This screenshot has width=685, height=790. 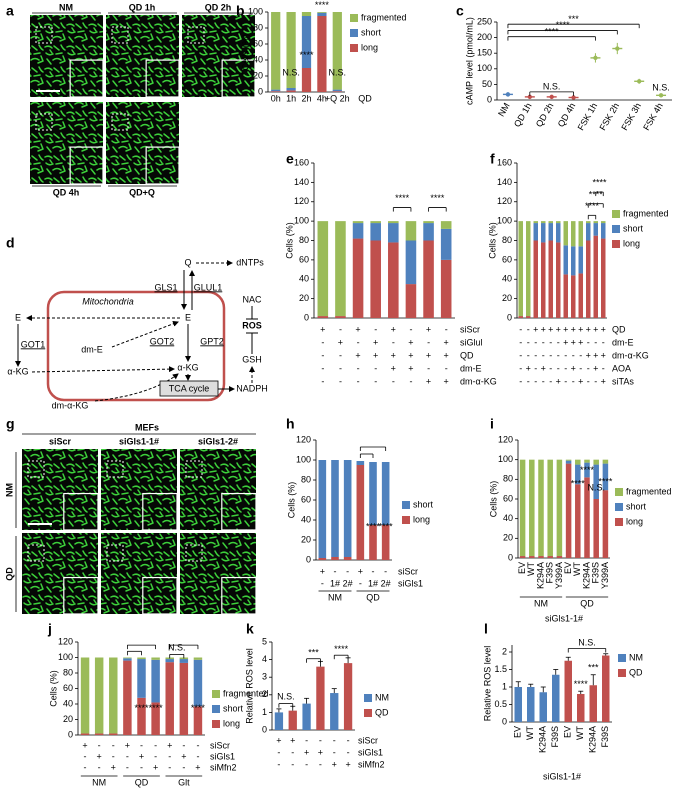 I want to click on diagram-node: dNTPs, so click(x=250, y=262).